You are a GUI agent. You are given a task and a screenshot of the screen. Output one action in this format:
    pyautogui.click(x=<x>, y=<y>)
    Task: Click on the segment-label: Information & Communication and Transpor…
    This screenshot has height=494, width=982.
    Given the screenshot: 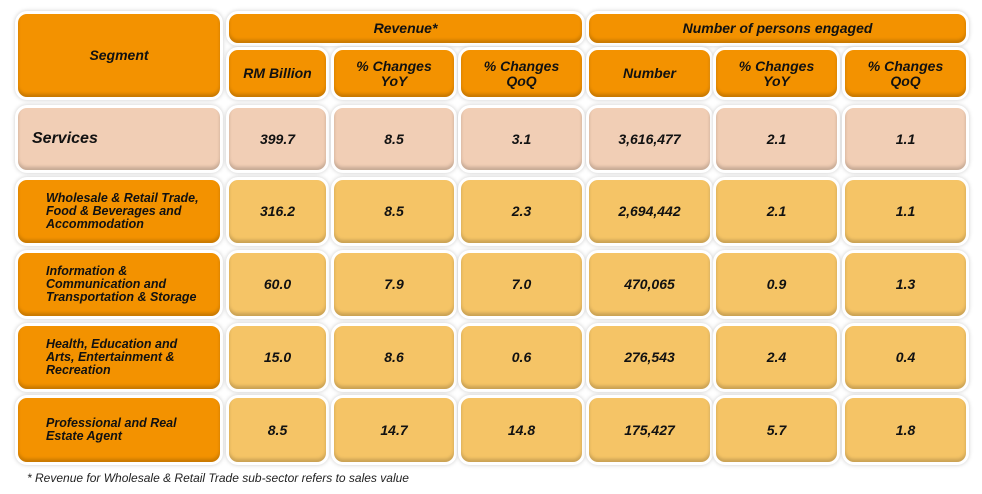 What is the action you would take?
    pyautogui.click(x=119, y=284)
    